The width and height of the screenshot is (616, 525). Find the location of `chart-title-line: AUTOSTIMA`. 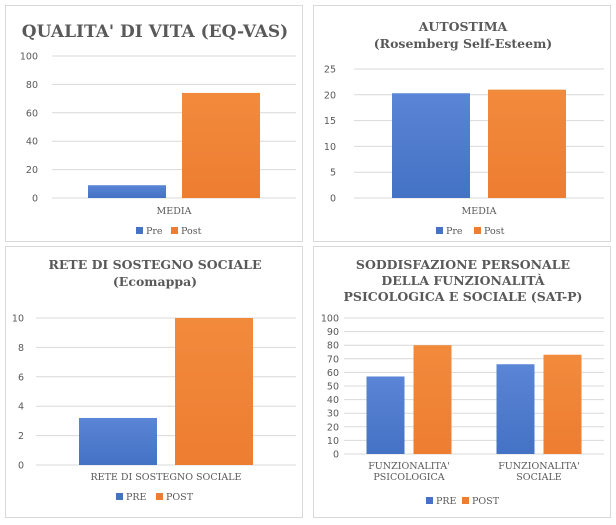

chart-title-line: AUTOSTIMA is located at coordinates (463, 26).